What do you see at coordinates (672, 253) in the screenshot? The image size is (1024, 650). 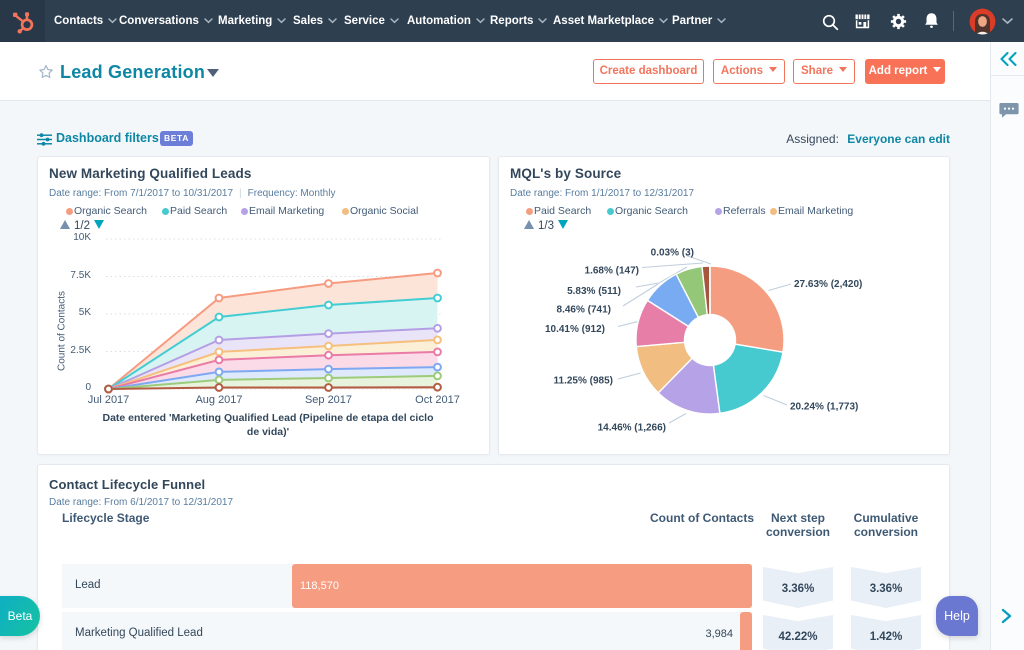 I see `svg-text: 0.03% (3)` at bounding box center [672, 253].